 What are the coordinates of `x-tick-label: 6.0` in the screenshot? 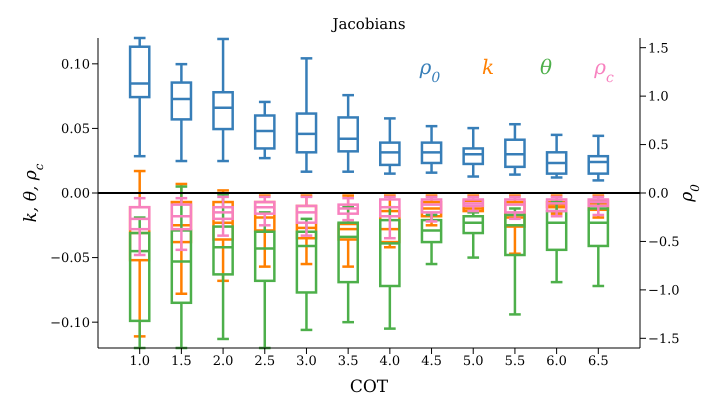 It's located at (556, 362).